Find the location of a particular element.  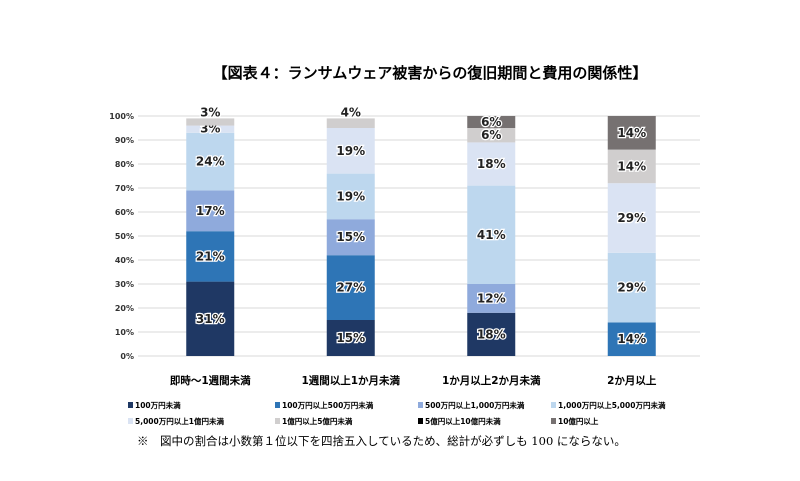

data-label: 12% is located at coordinates (491, 298).